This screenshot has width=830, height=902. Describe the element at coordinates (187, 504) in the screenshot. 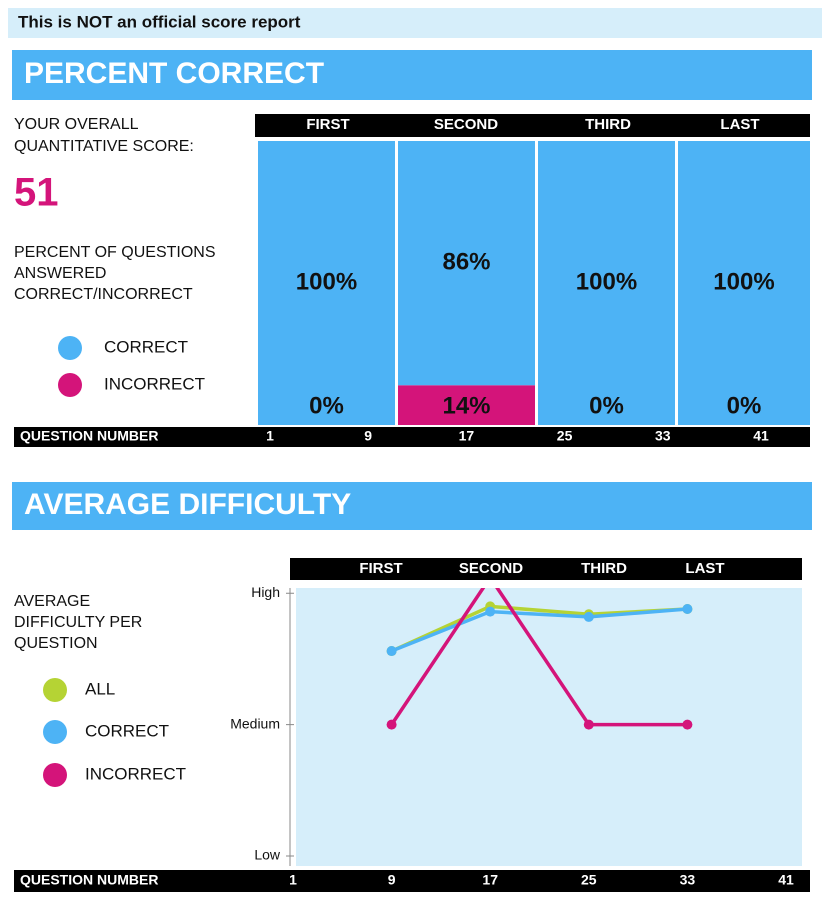

I see `section-title: AVERAGE DIFFICULTY` at that location.